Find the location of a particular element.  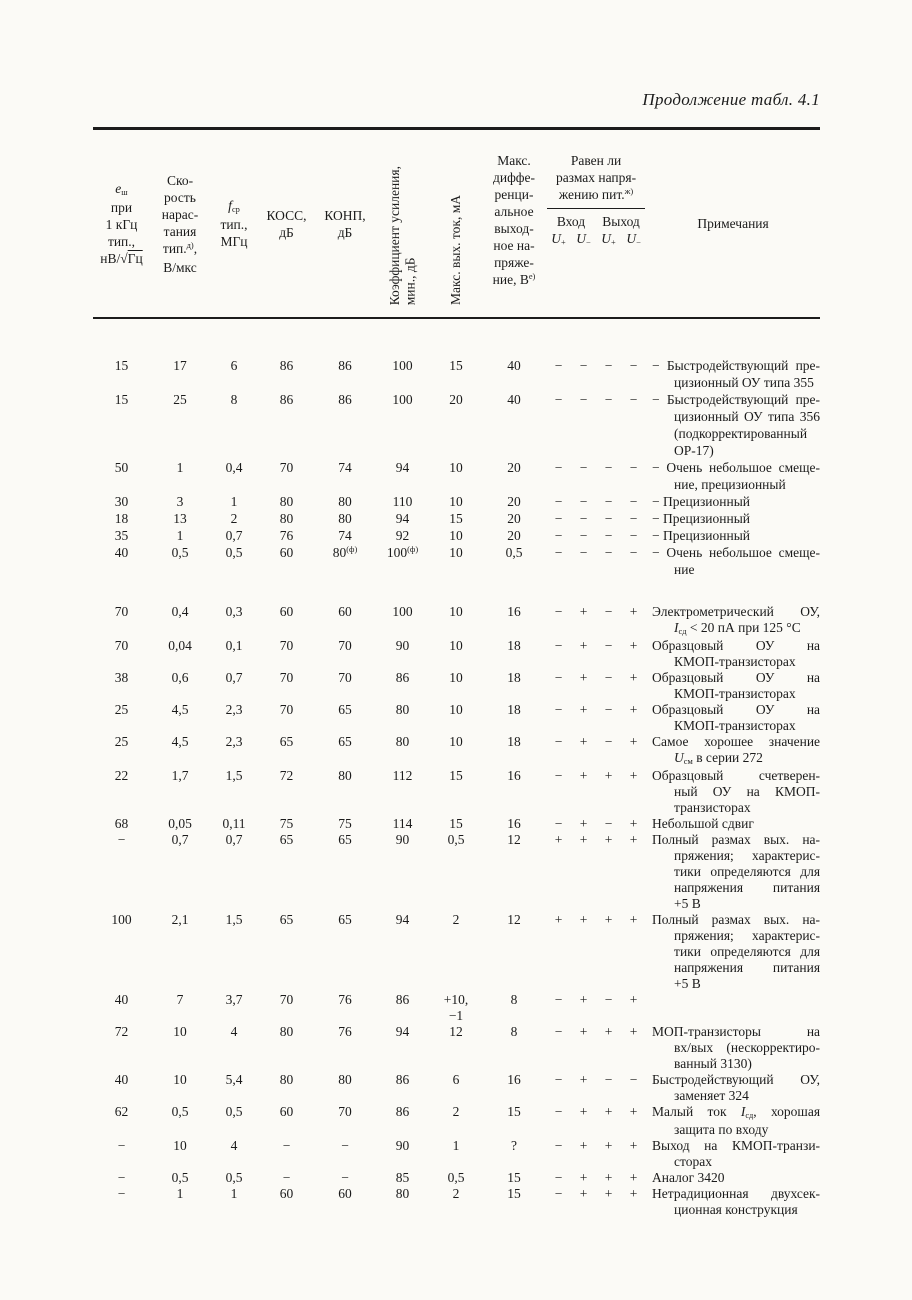

cell-konp: 76 is located at coordinates (345, 999).